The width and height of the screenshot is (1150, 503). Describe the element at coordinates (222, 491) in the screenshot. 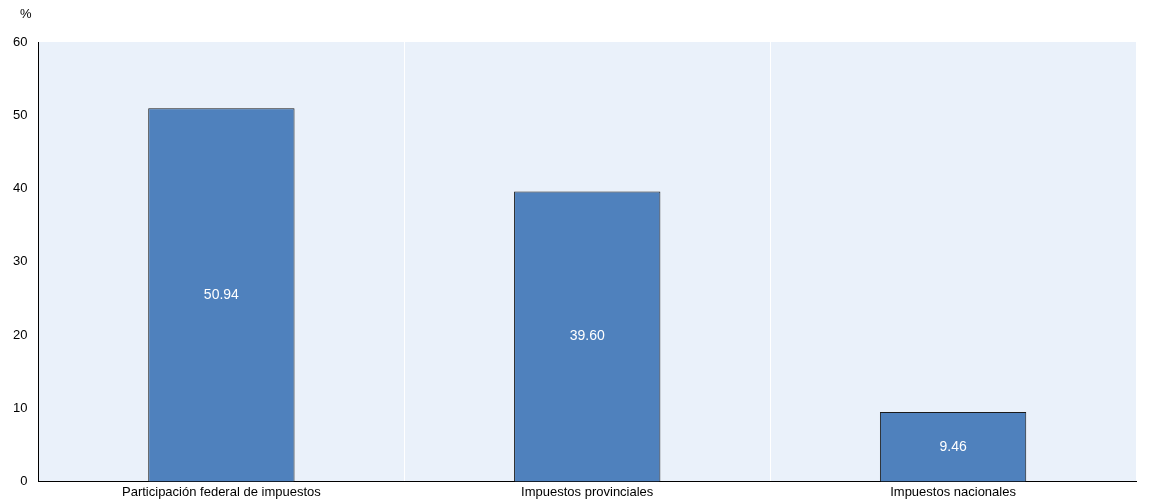

I see `x-tick-label: Participación federal de impuestos` at that location.